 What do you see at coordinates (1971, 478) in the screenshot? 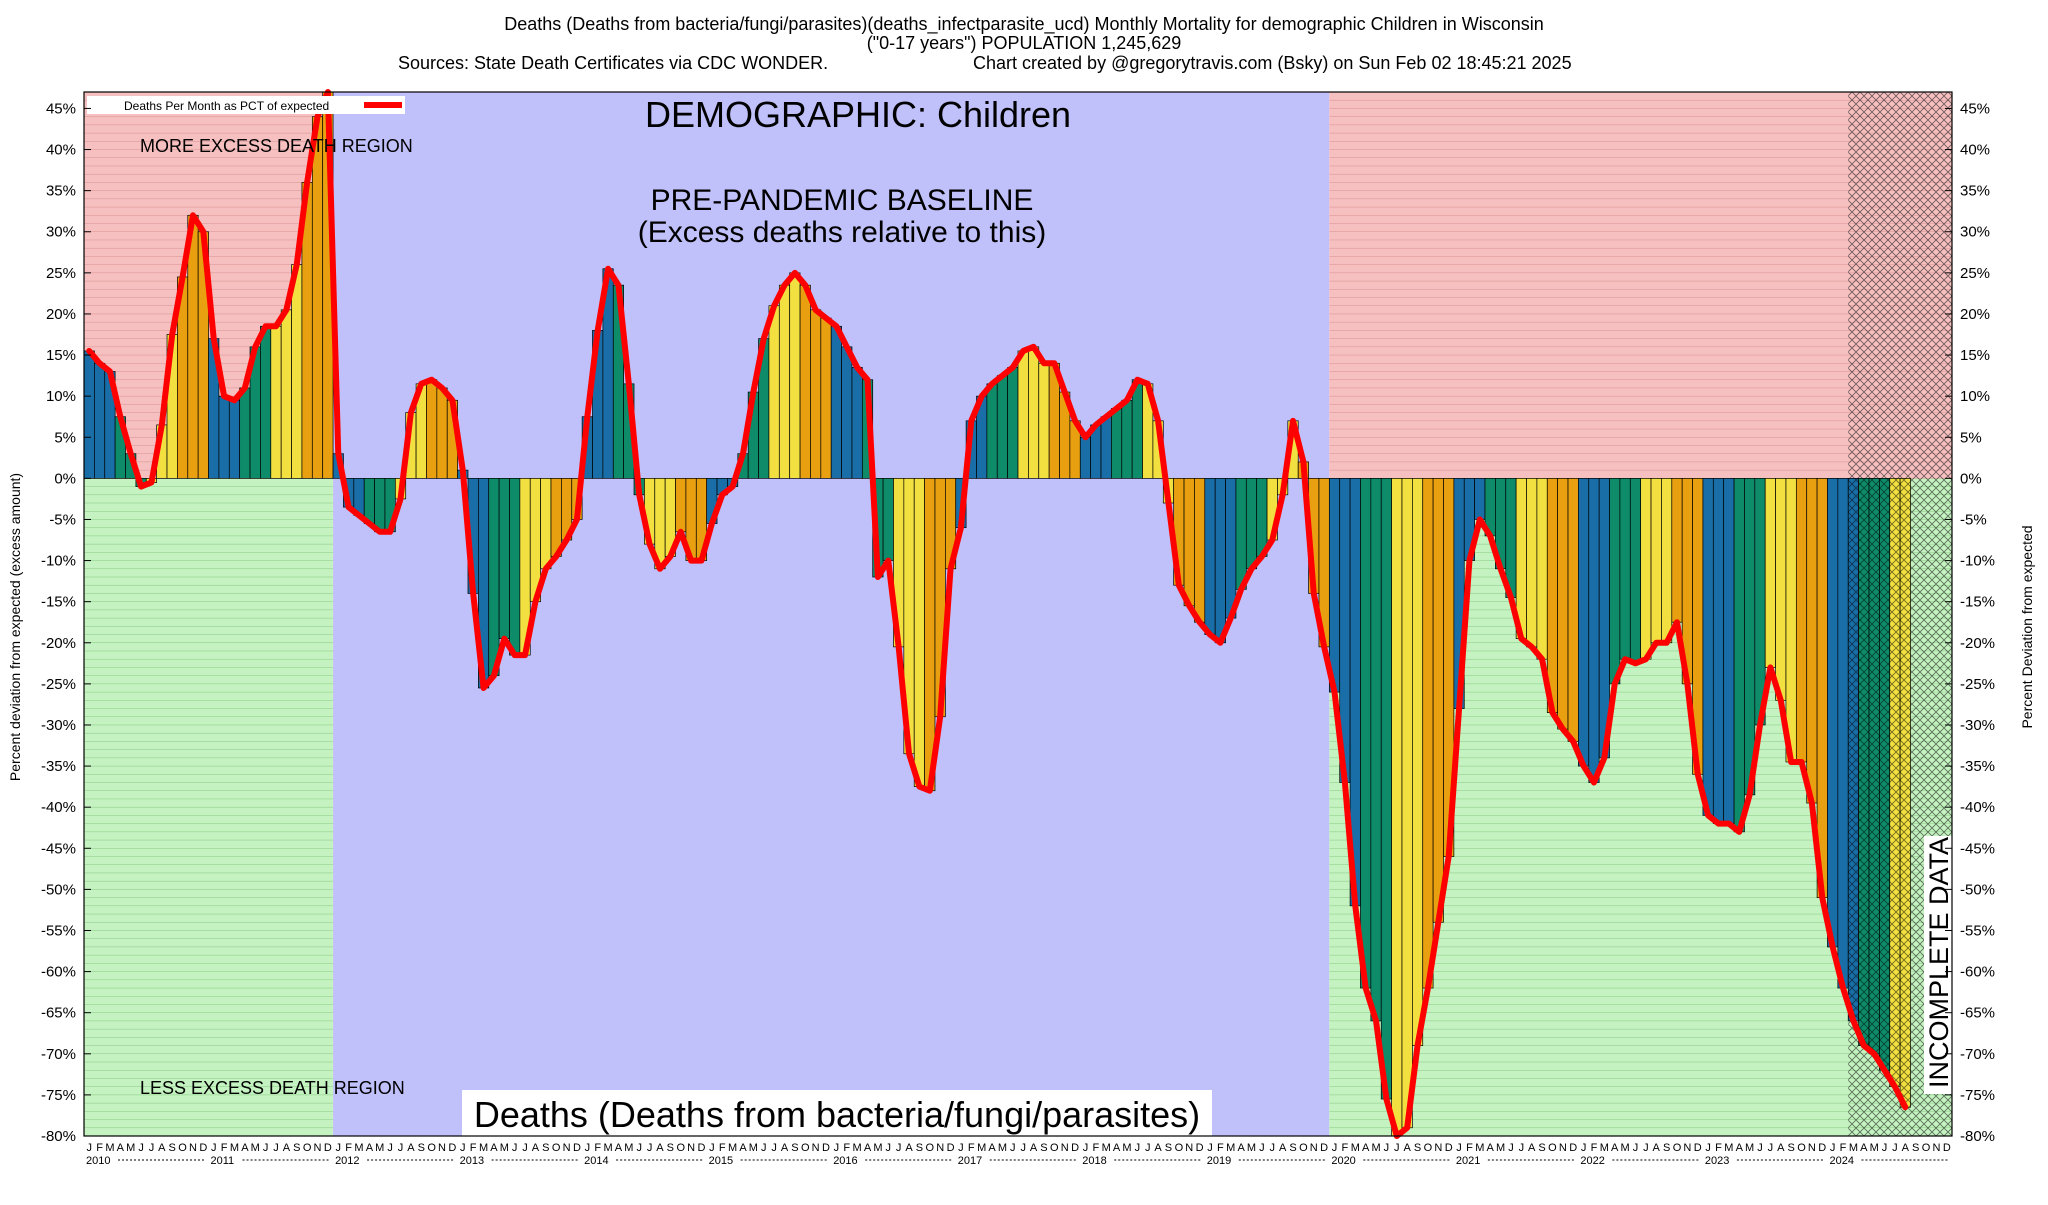
I see `y-tick-label-right: 0%` at bounding box center [1971, 478].